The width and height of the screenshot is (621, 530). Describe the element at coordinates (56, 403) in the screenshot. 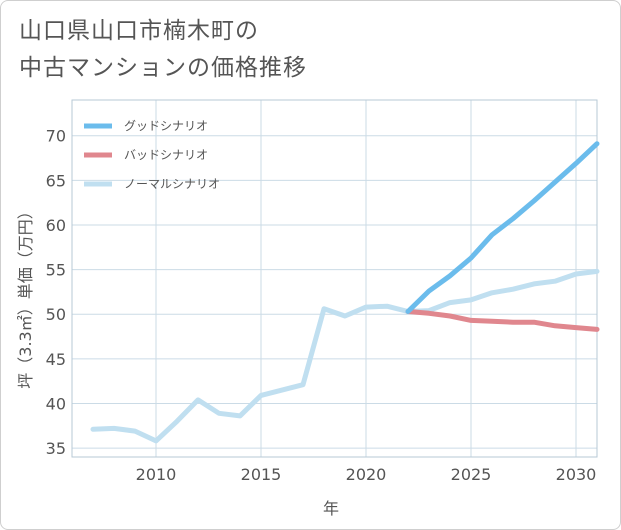

I see `y-tick-label: 40` at that location.